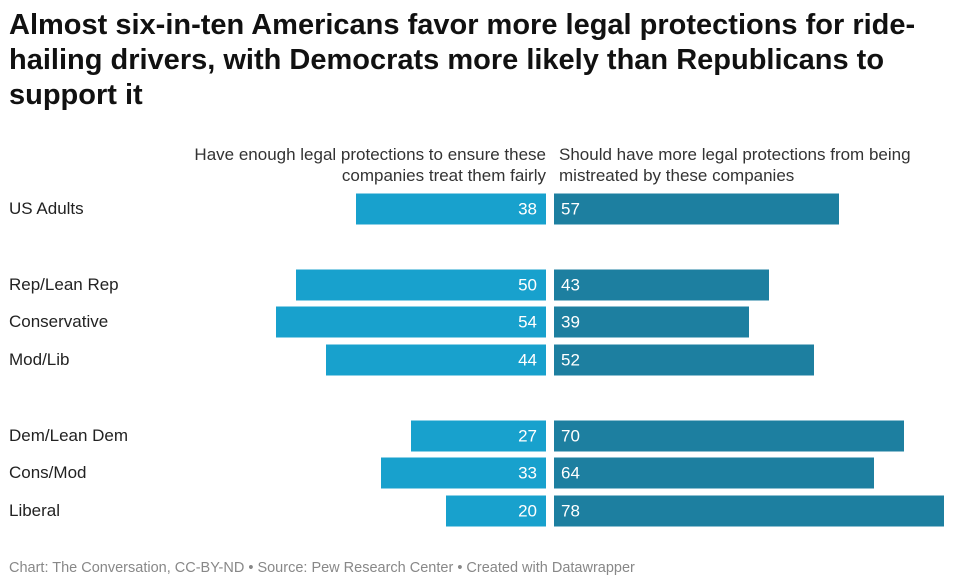 The width and height of the screenshot is (960, 587). Describe the element at coordinates (527, 511) in the screenshot. I see `data-label: 20` at that location.